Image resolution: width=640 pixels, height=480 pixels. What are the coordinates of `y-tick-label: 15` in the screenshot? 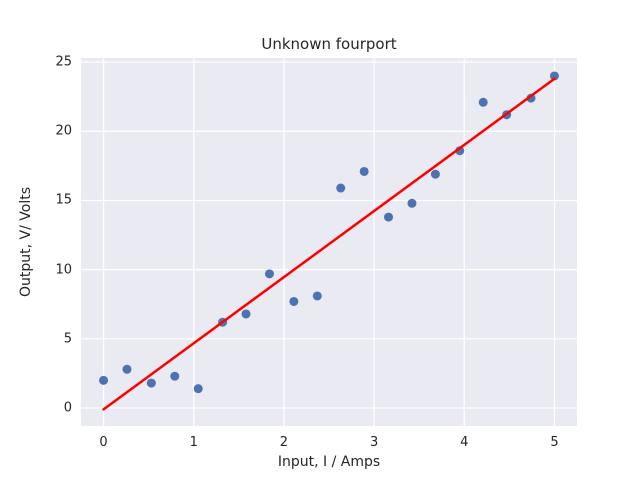 It's located at (63, 200).